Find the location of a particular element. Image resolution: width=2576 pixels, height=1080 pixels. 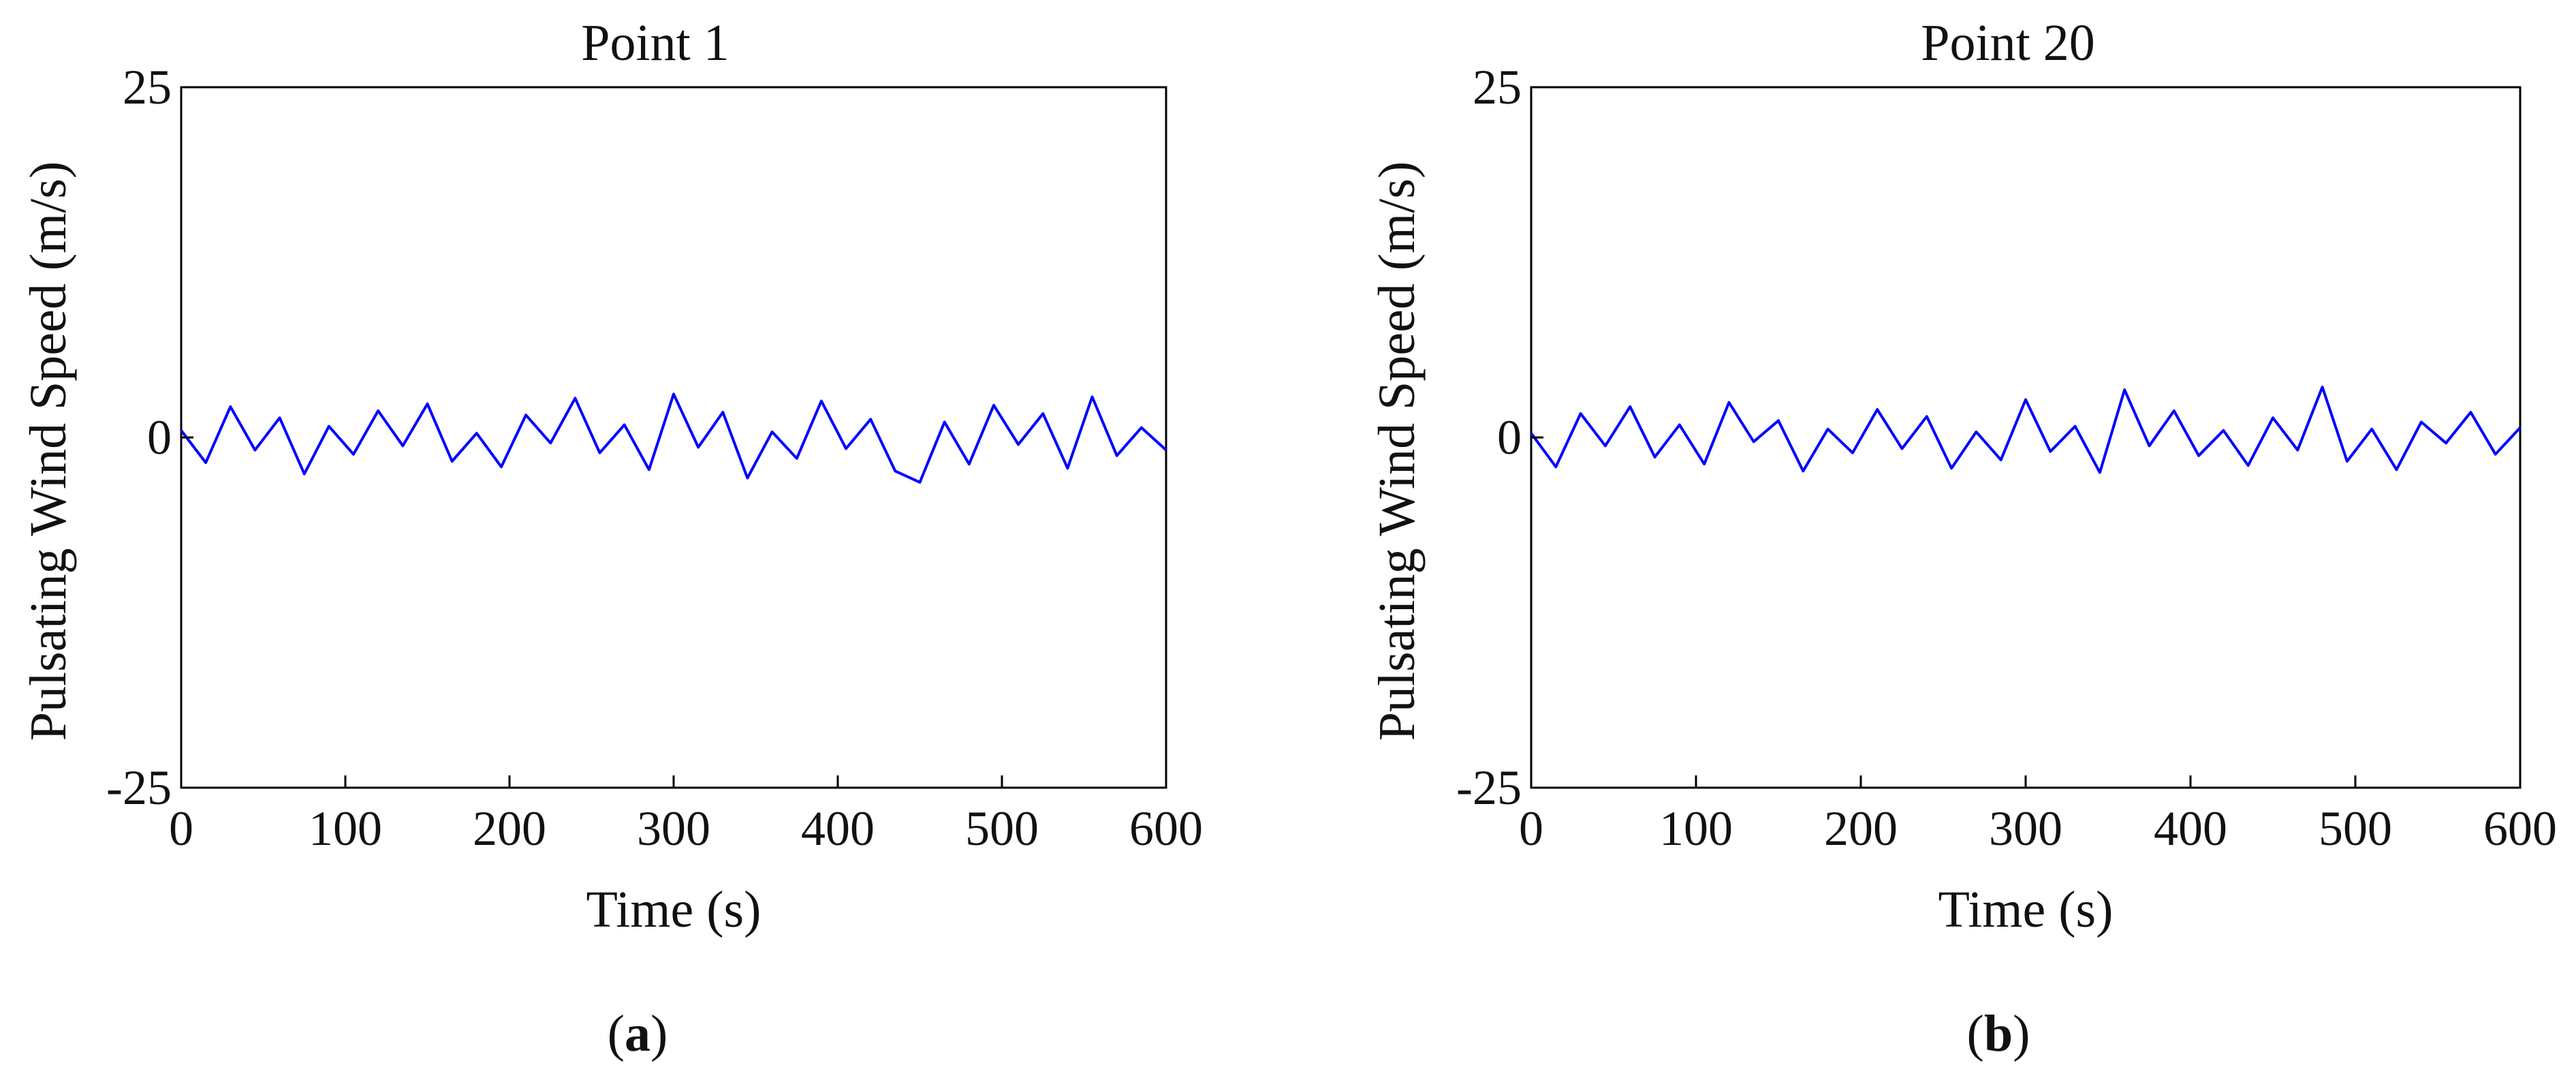

subfigure-label: (b) is located at coordinates (1998, 1033).